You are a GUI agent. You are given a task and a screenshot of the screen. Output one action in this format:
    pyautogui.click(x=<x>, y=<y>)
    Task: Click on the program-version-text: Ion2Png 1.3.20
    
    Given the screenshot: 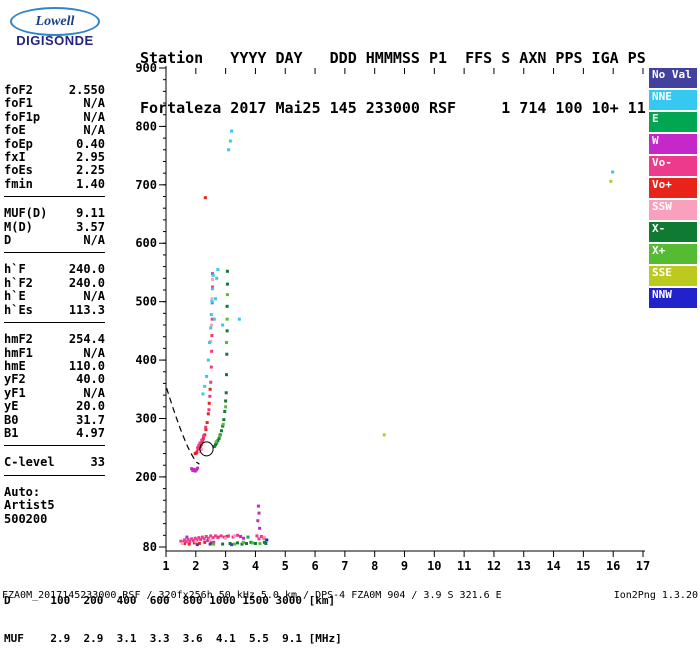 What is the action you would take?
    pyautogui.click(x=655, y=595)
    